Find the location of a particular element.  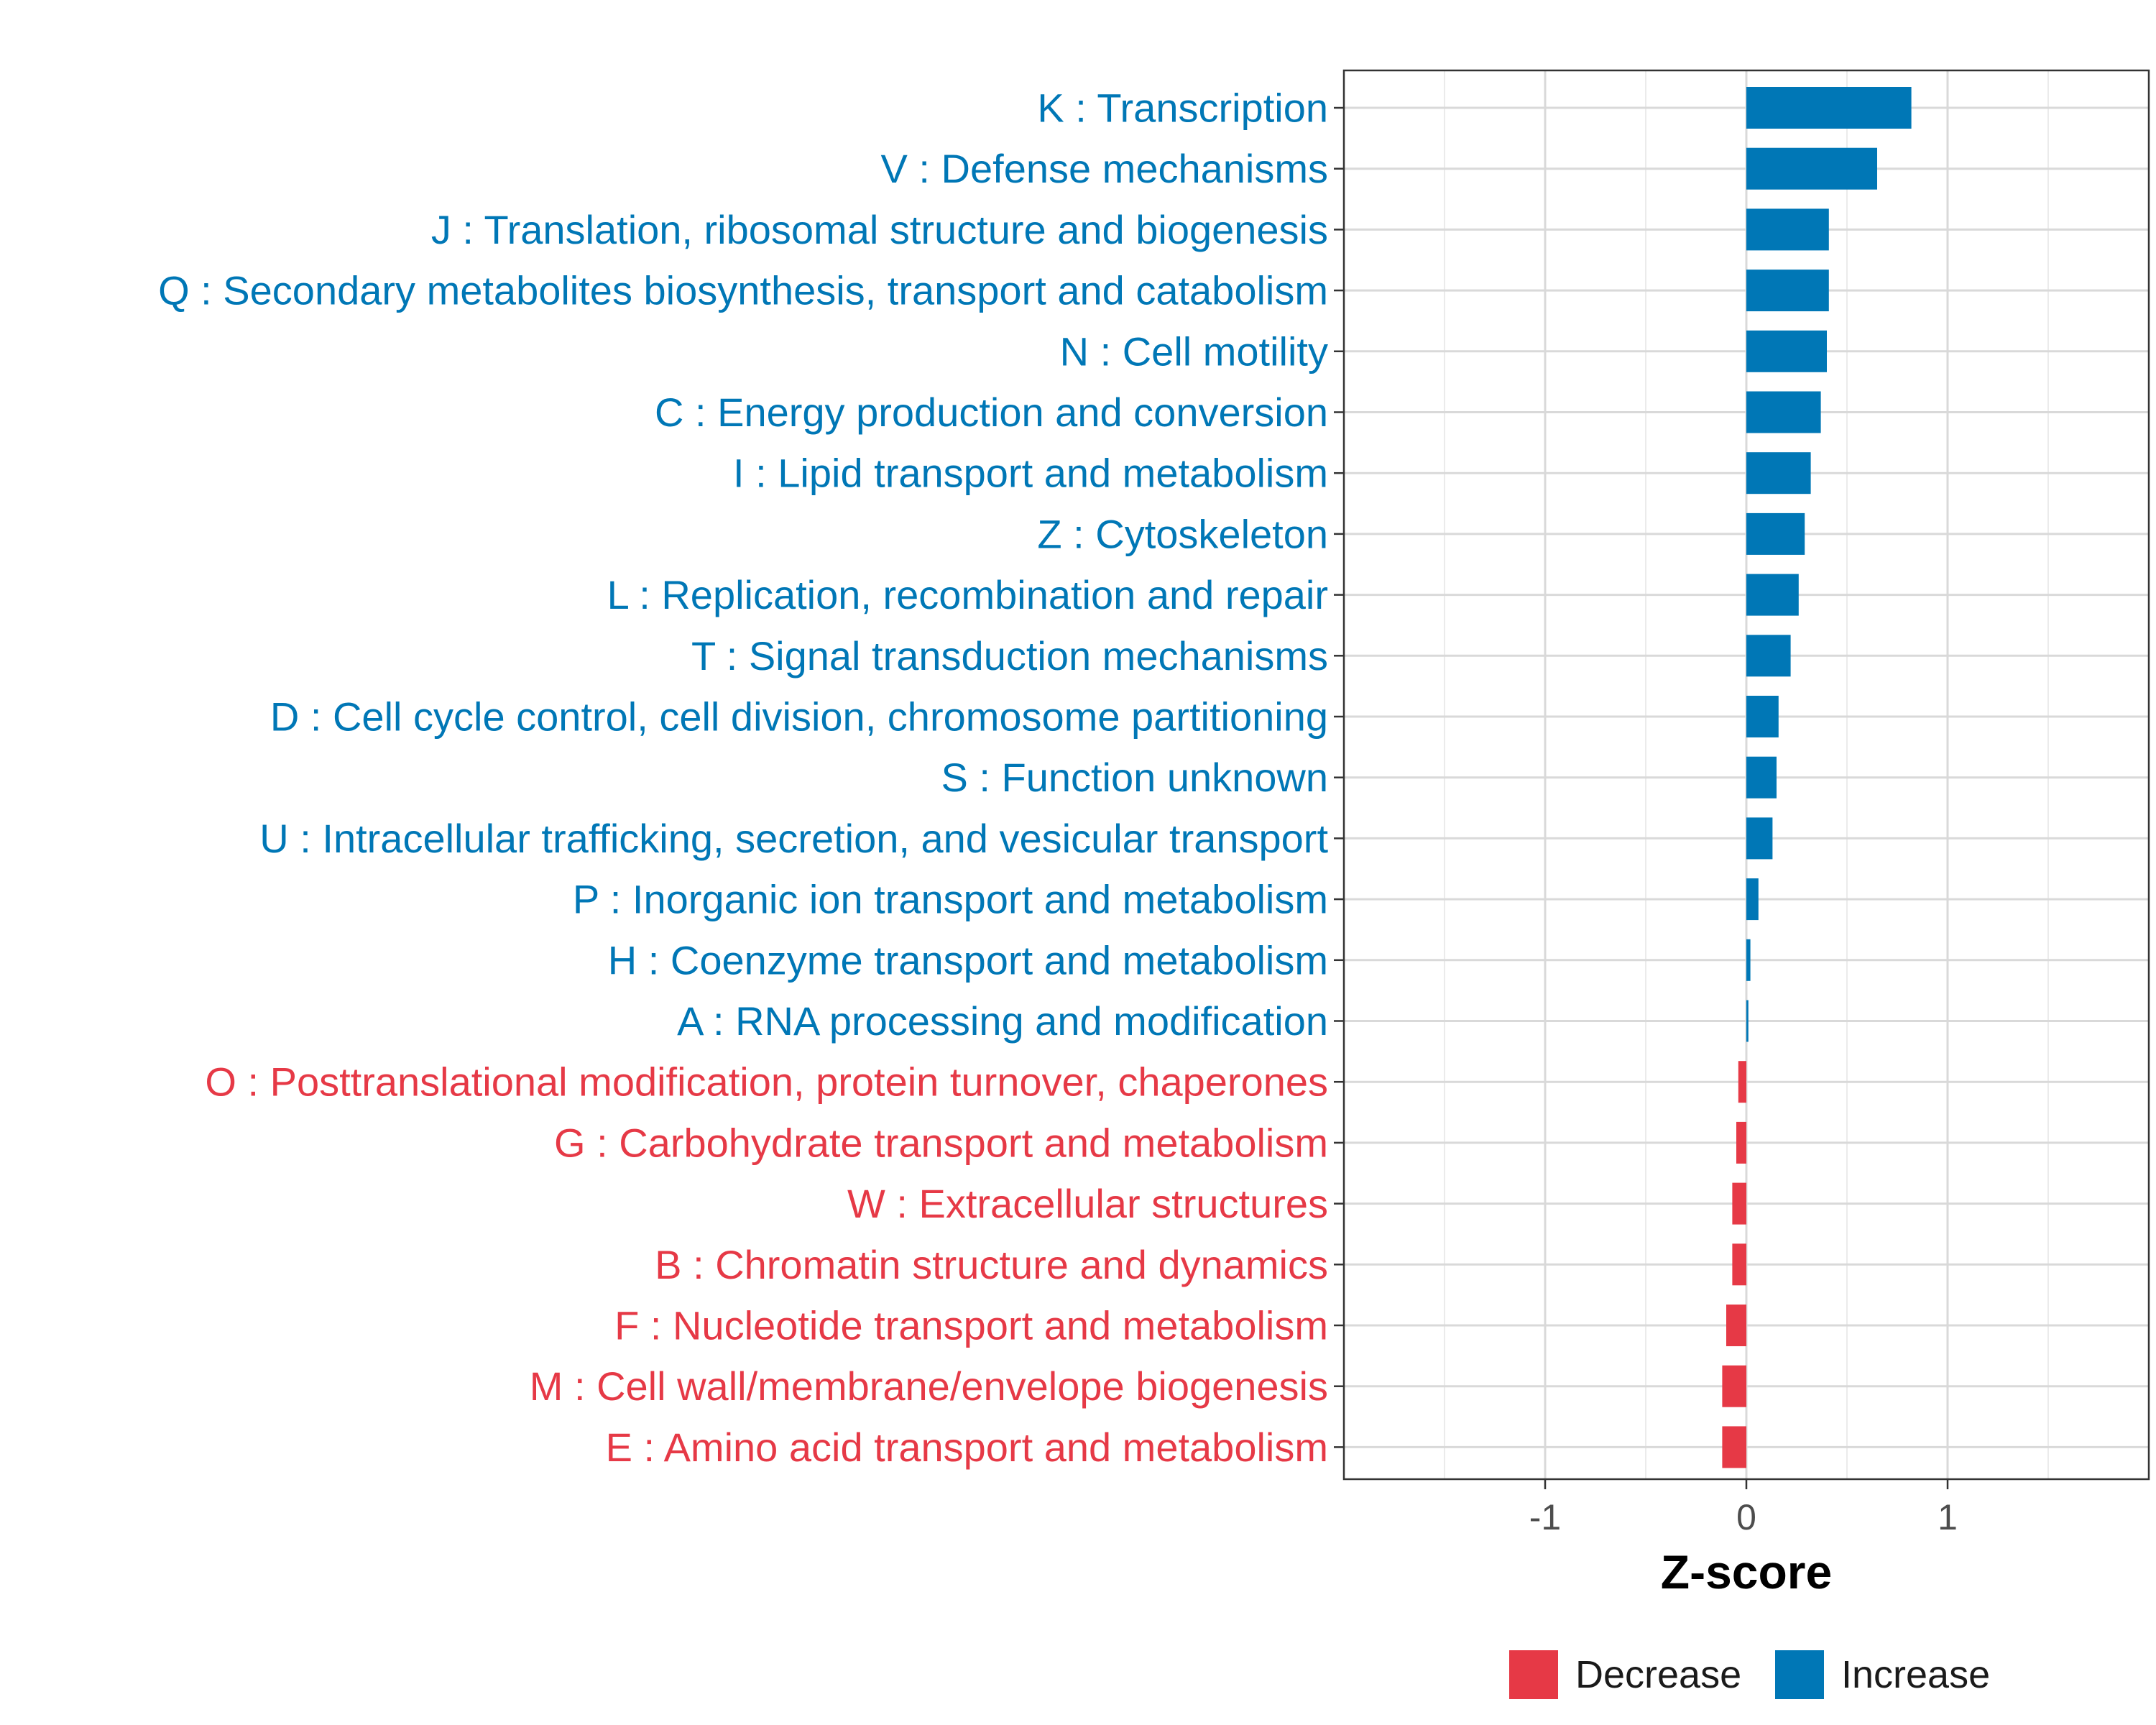

y-tick-label: V : Defense mechanisms is located at coordinates (1104, 168).